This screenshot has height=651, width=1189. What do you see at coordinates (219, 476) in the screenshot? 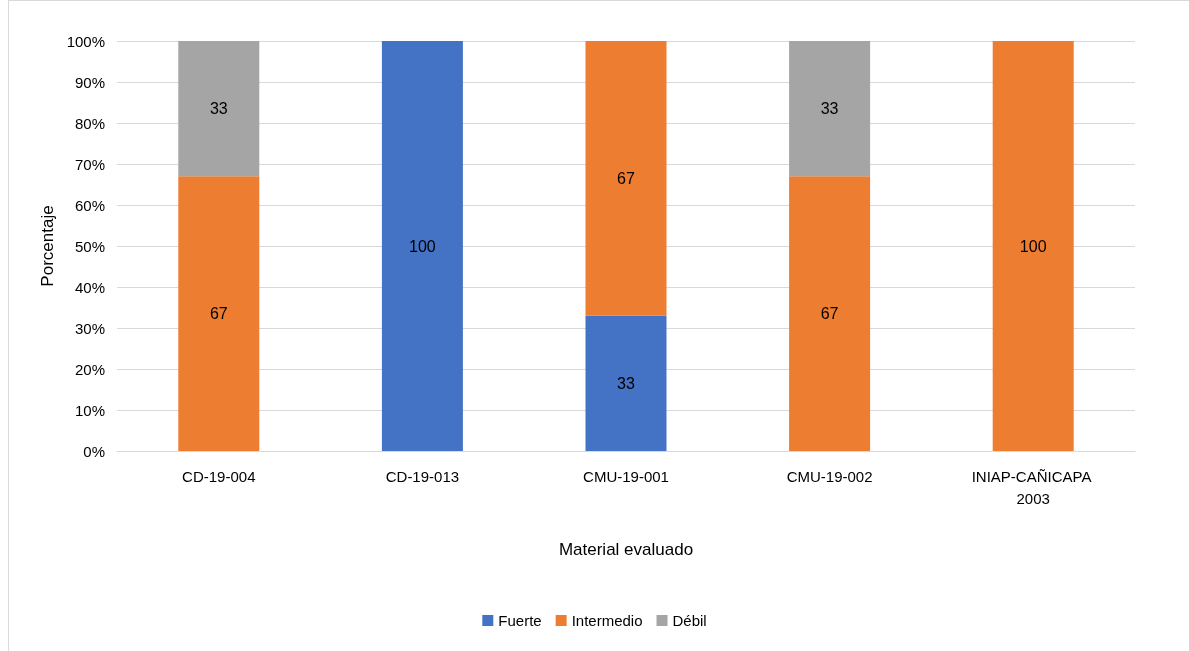
I see `x-tick-label: CD-19-004` at bounding box center [219, 476].